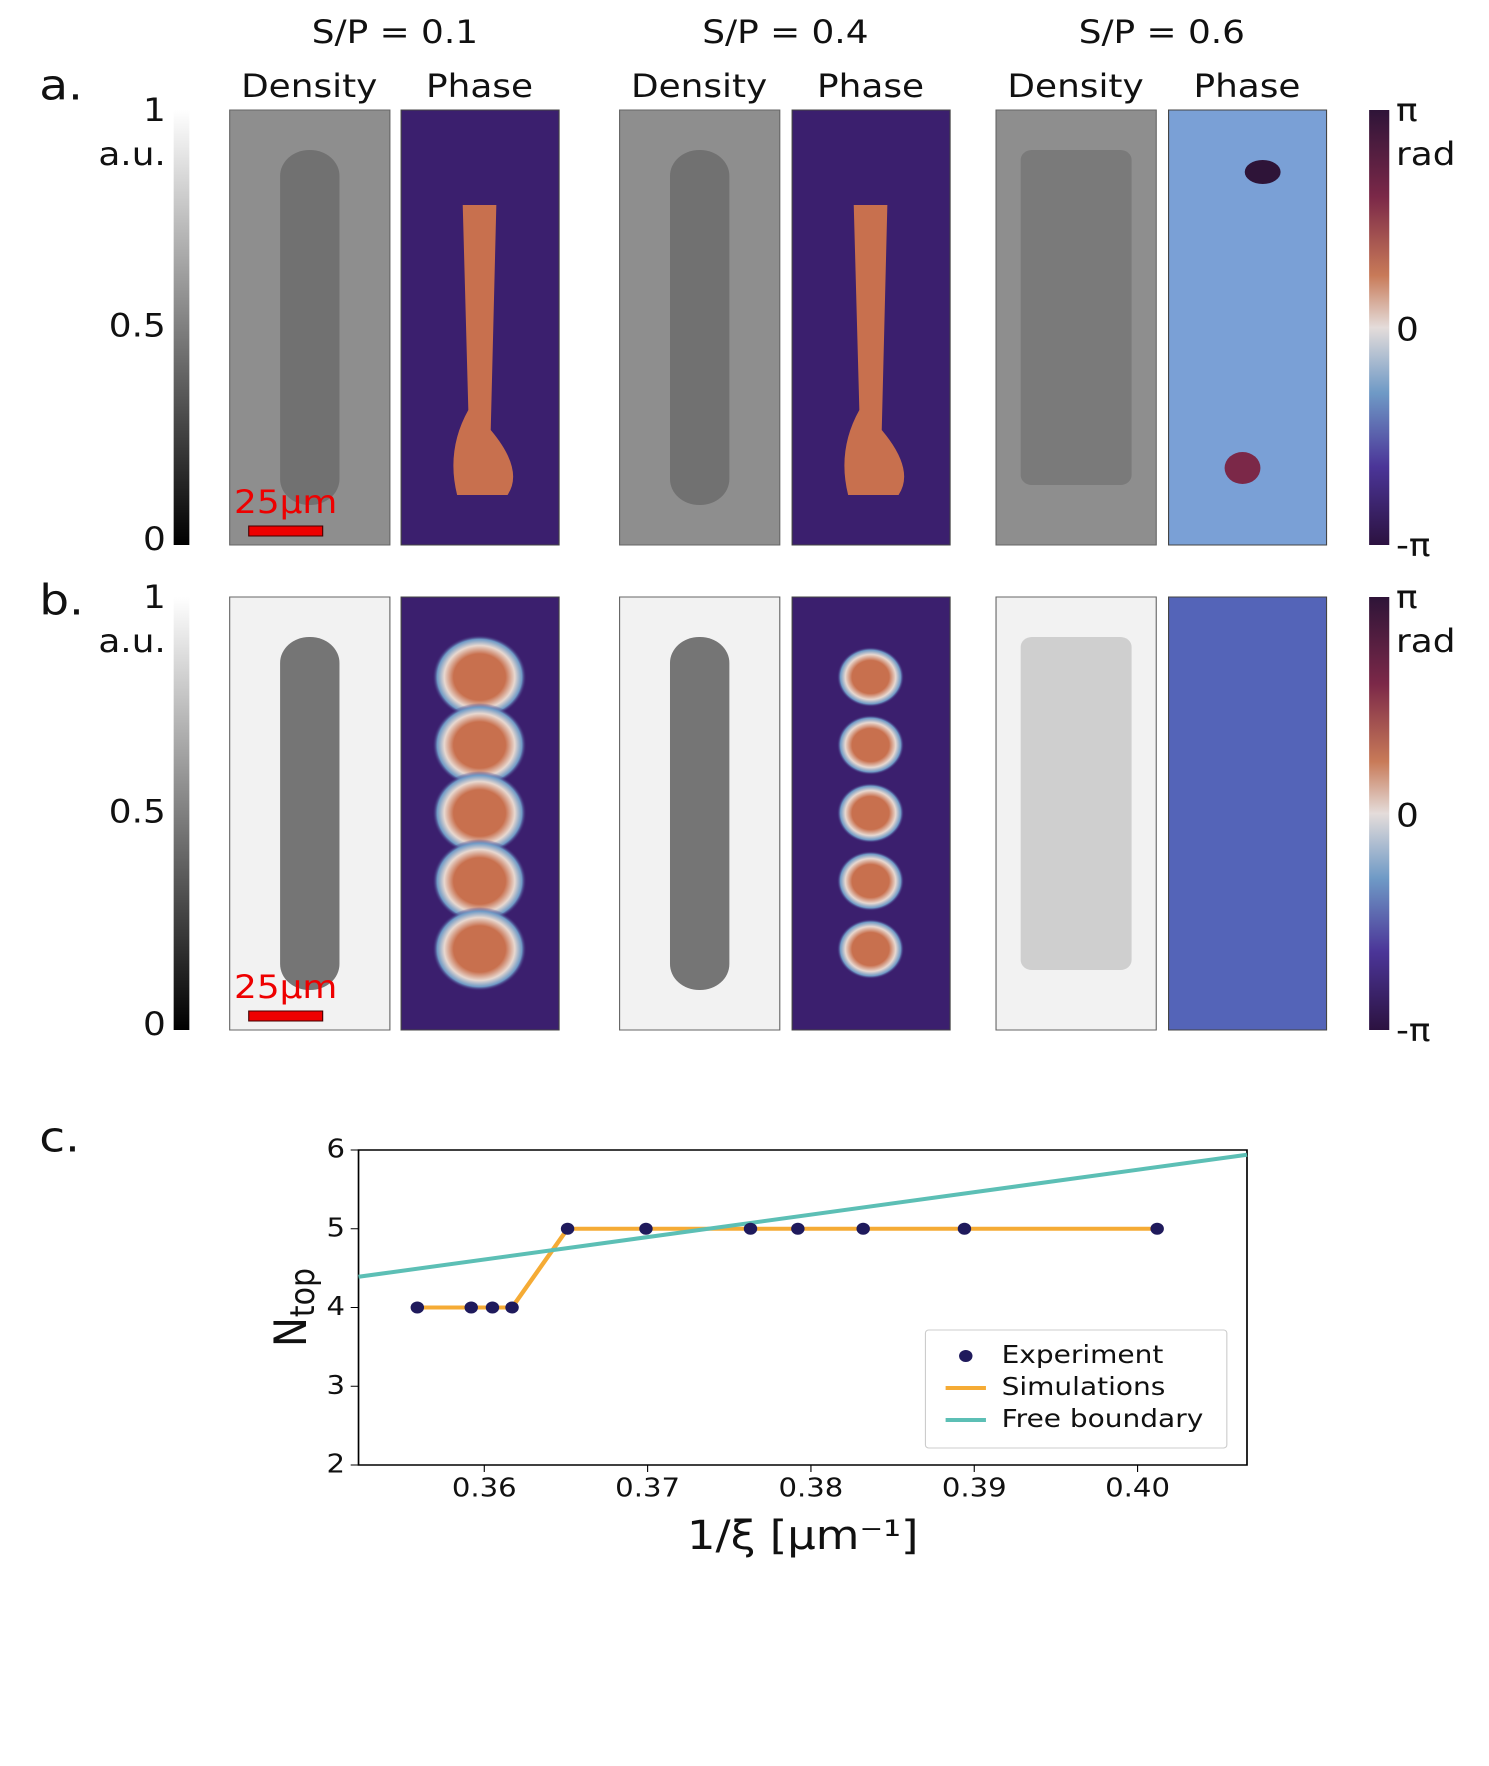 The image size is (1489, 1766). Describe the element at coordinates (1084, 1386) in the screenshot. I see `legend-label: Simulations` at that location.